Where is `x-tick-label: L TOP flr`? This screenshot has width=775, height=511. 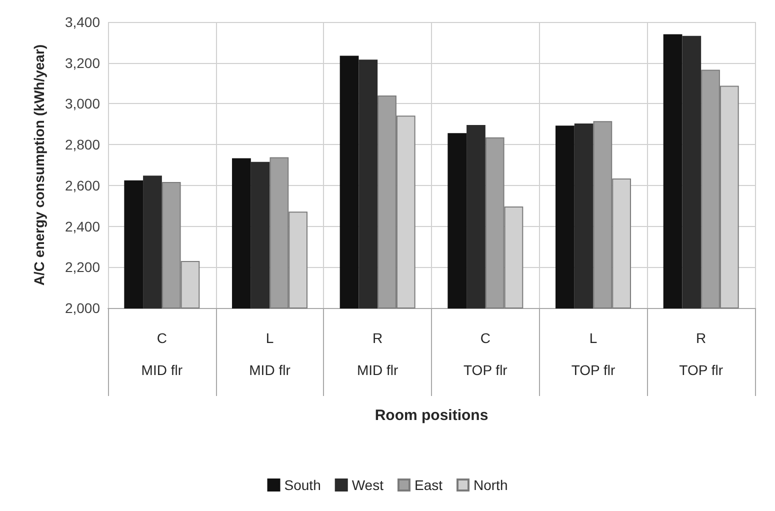
x-tick-label: L TOP flr is located at coordinates (593, 354).